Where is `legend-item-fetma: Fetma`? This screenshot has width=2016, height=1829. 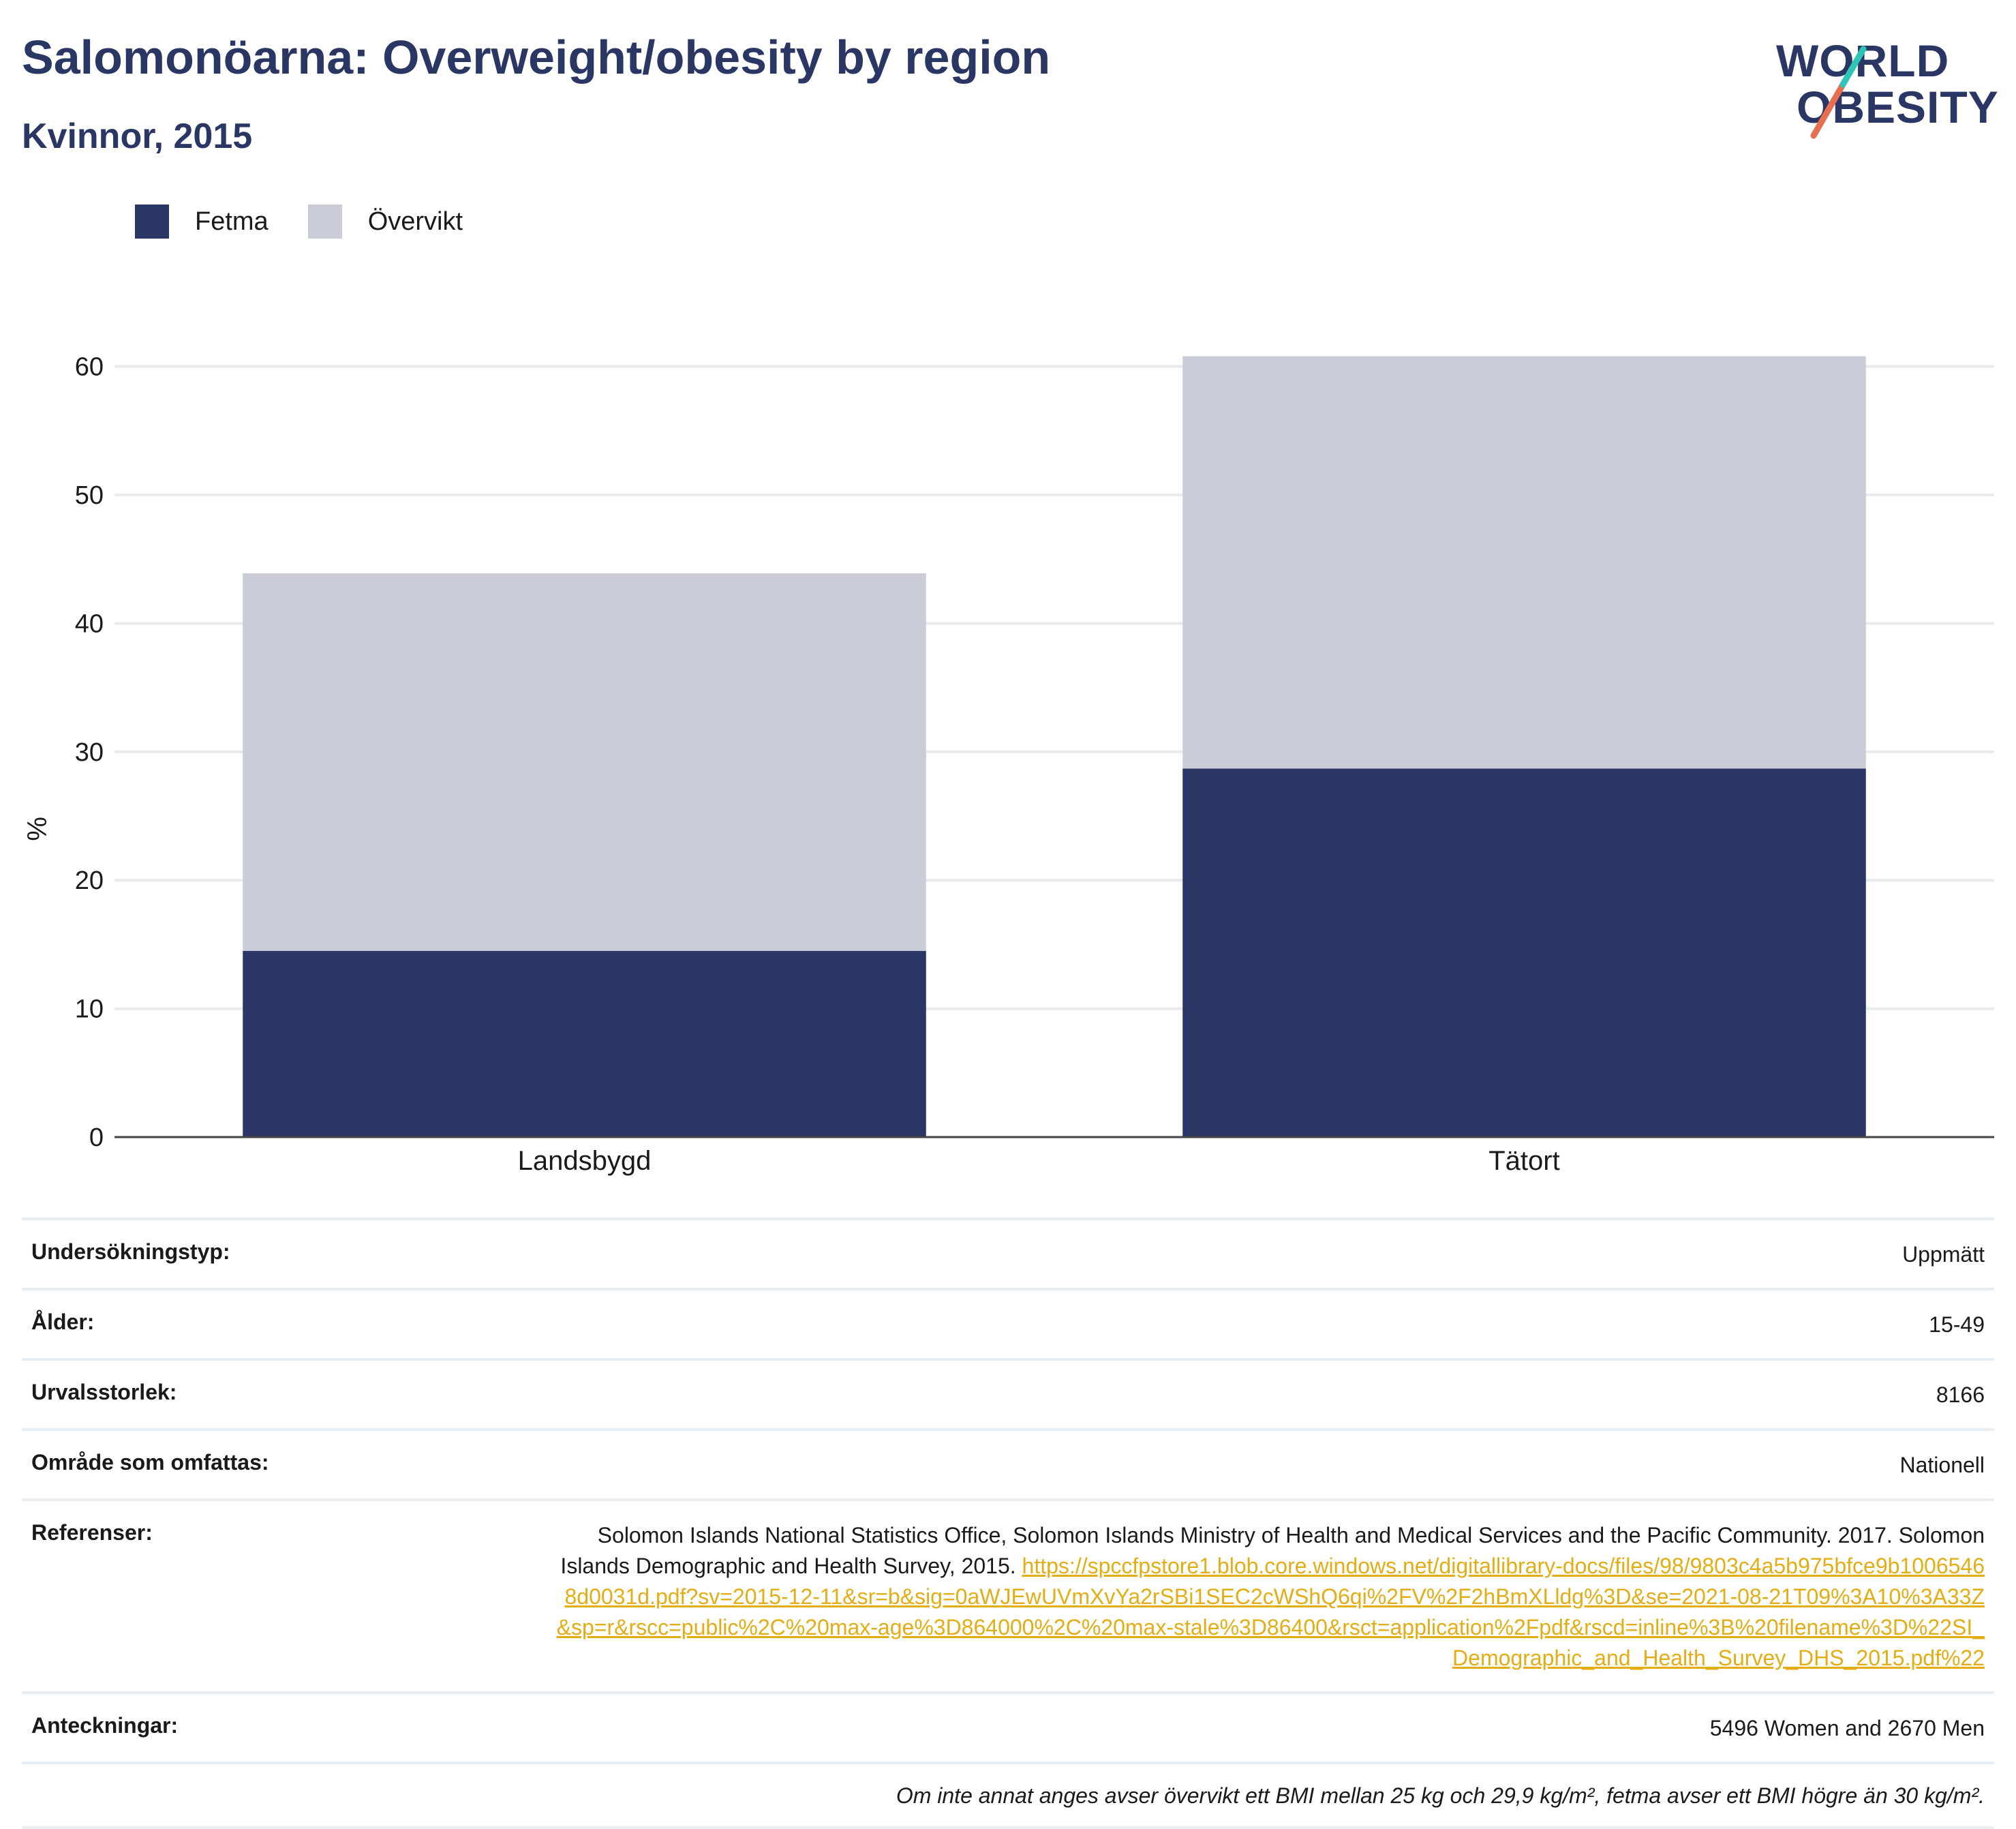 legend-item-fetma: Fetma is located at coordinates (202, 222).